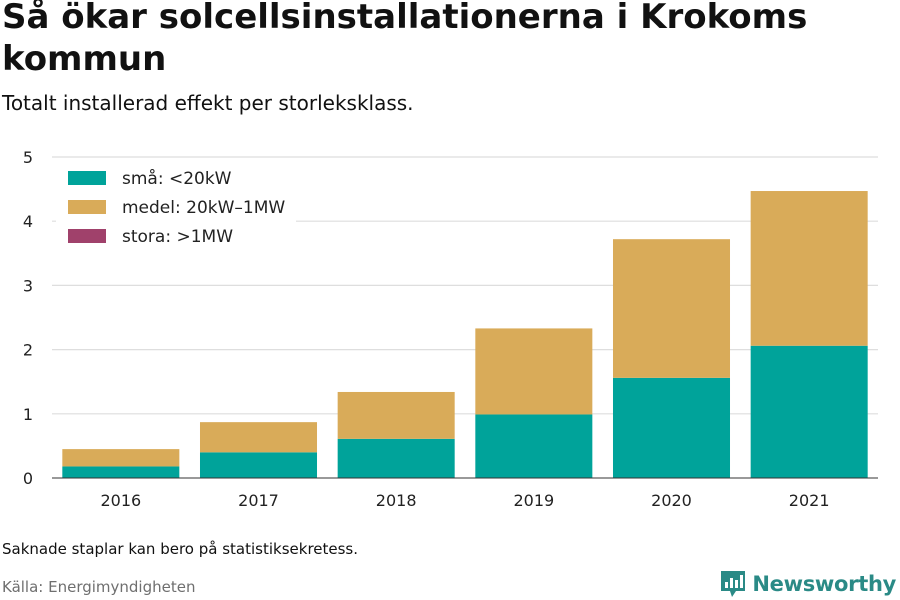 The height and width of the screenshot is (600, 900). What do you see at coordinates (824, 584) in the screenshot?
I see `brand-name: Newsworthy` at bounding box center [824, 584].